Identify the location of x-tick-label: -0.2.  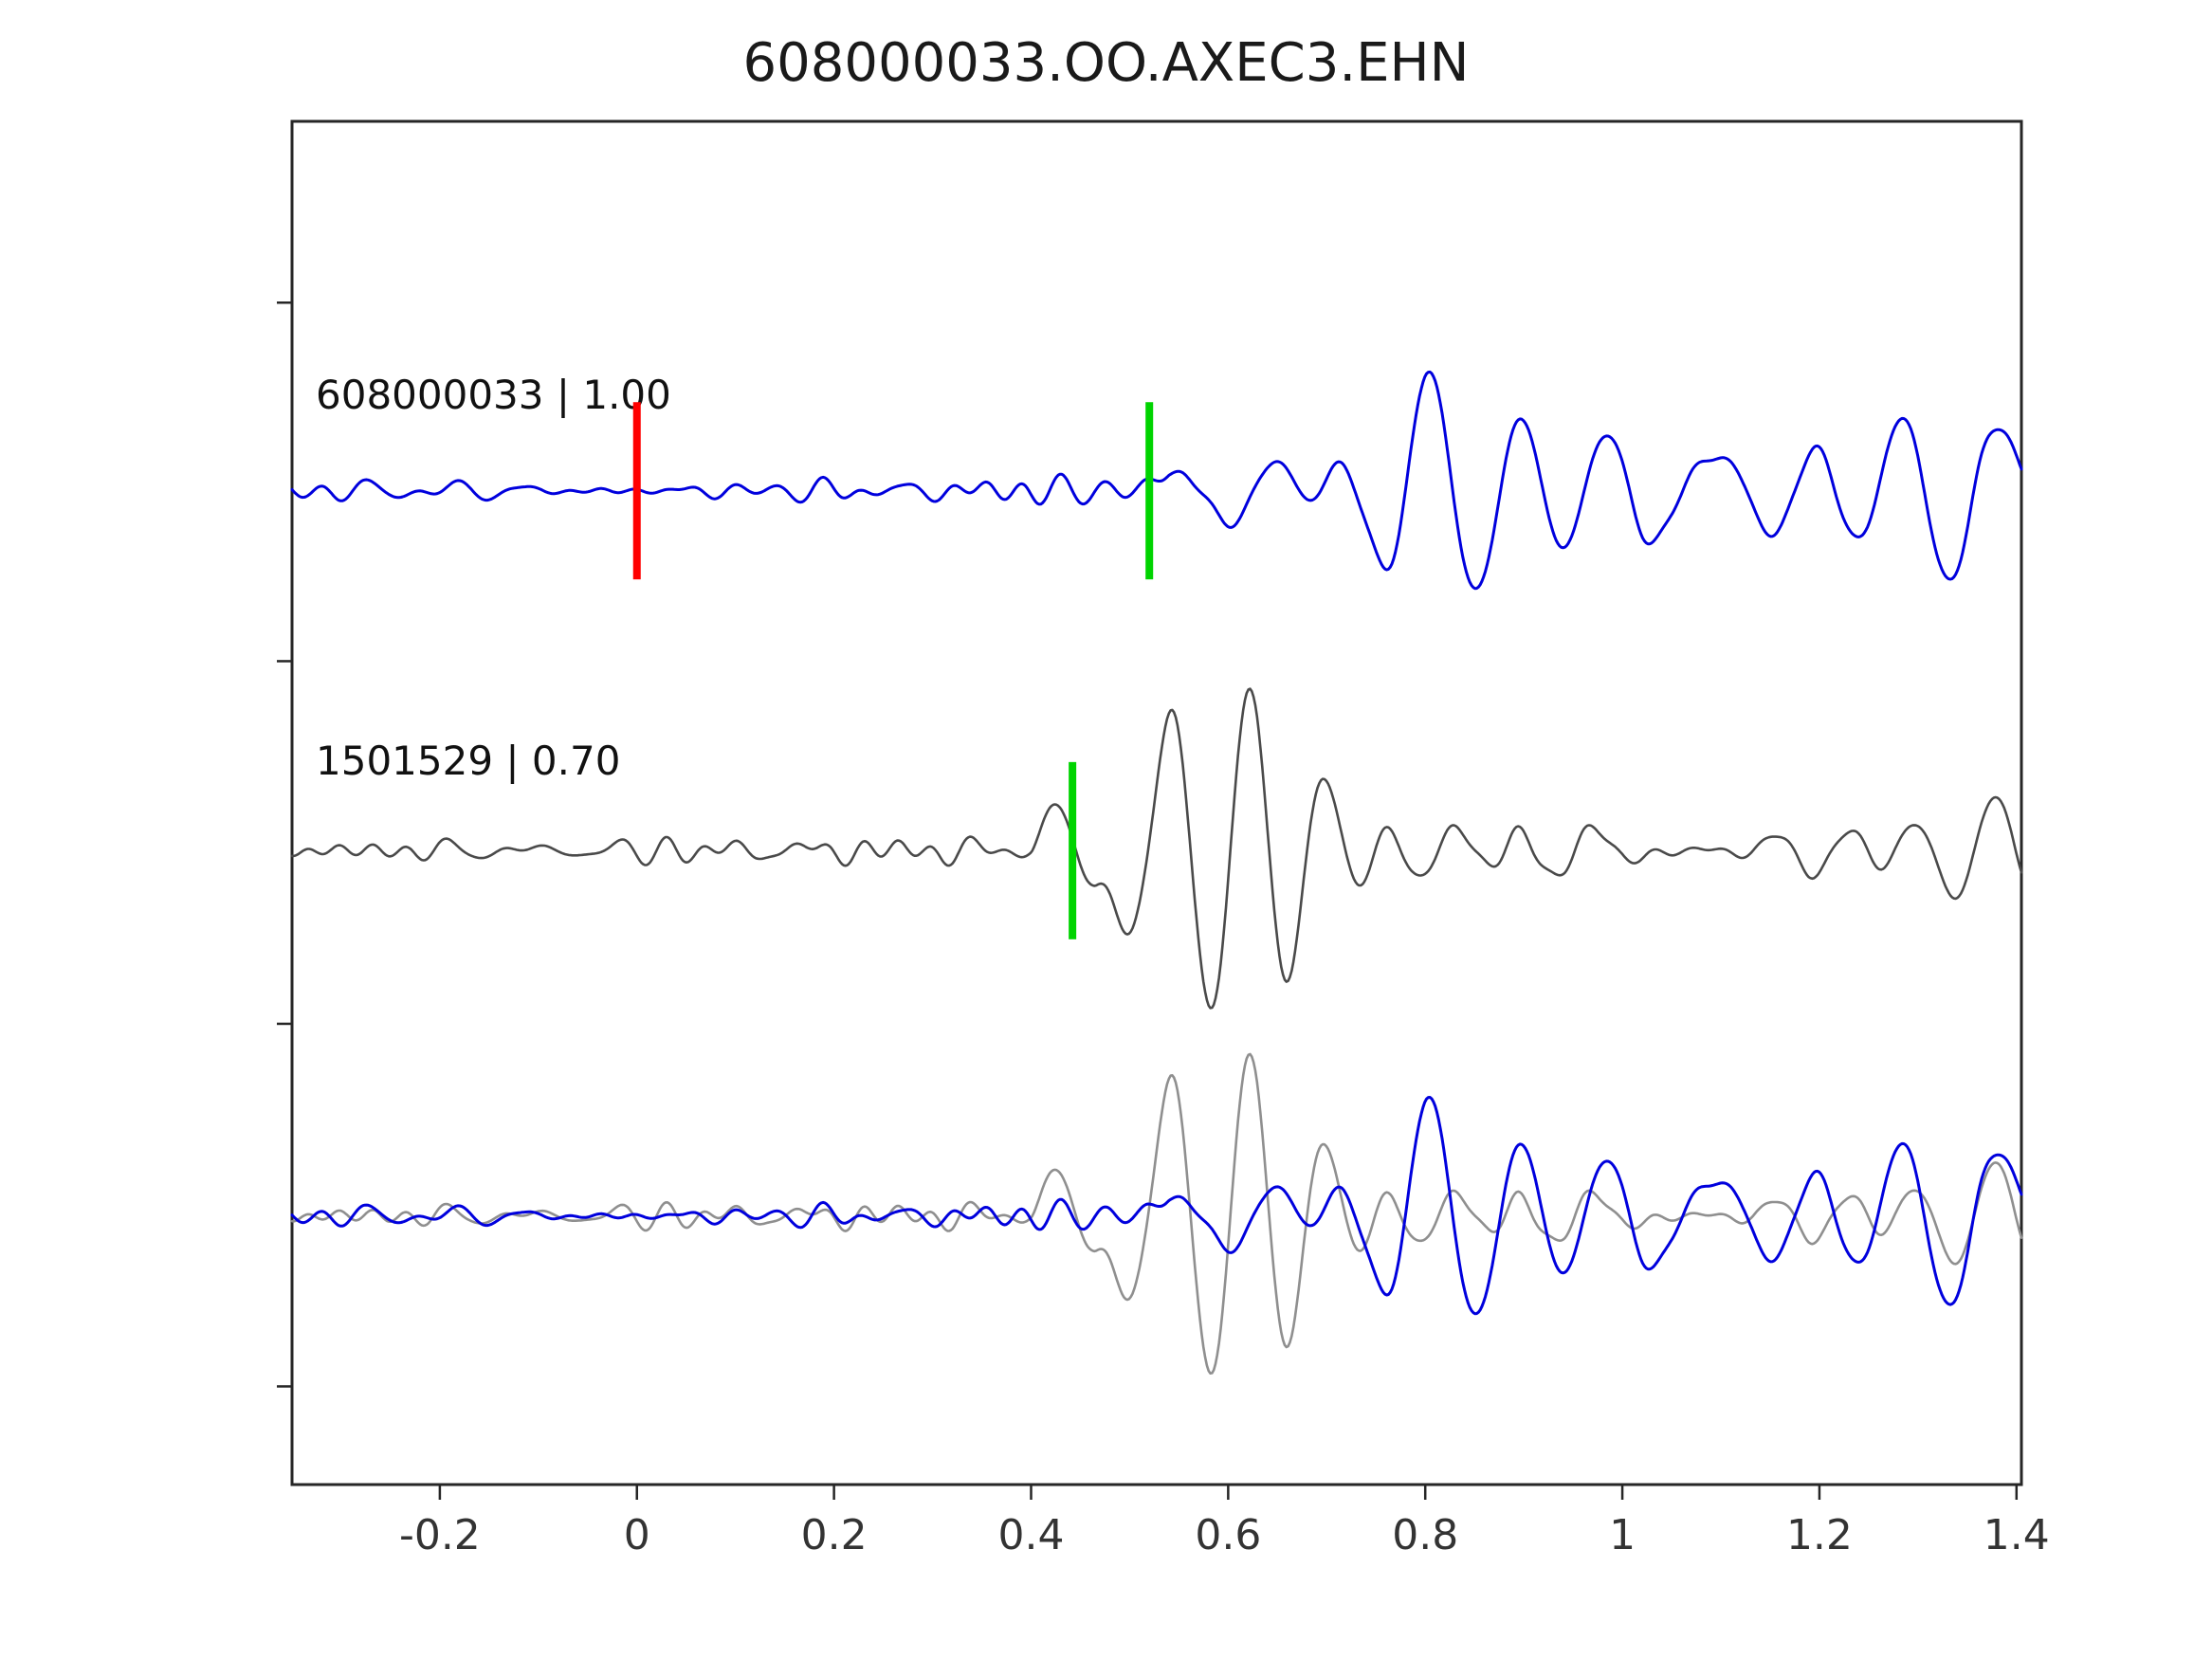
(440, 1535).